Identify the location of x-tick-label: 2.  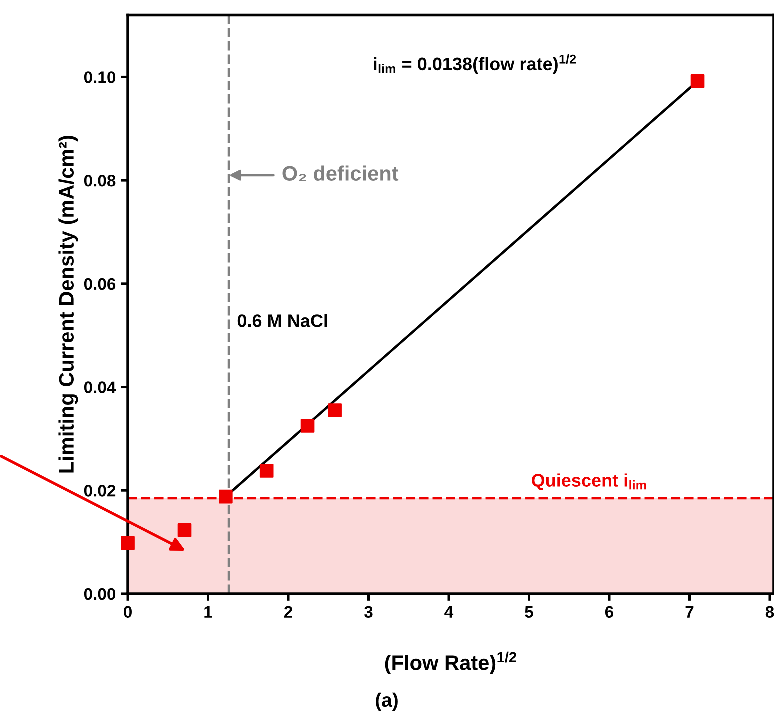
(288, 612).